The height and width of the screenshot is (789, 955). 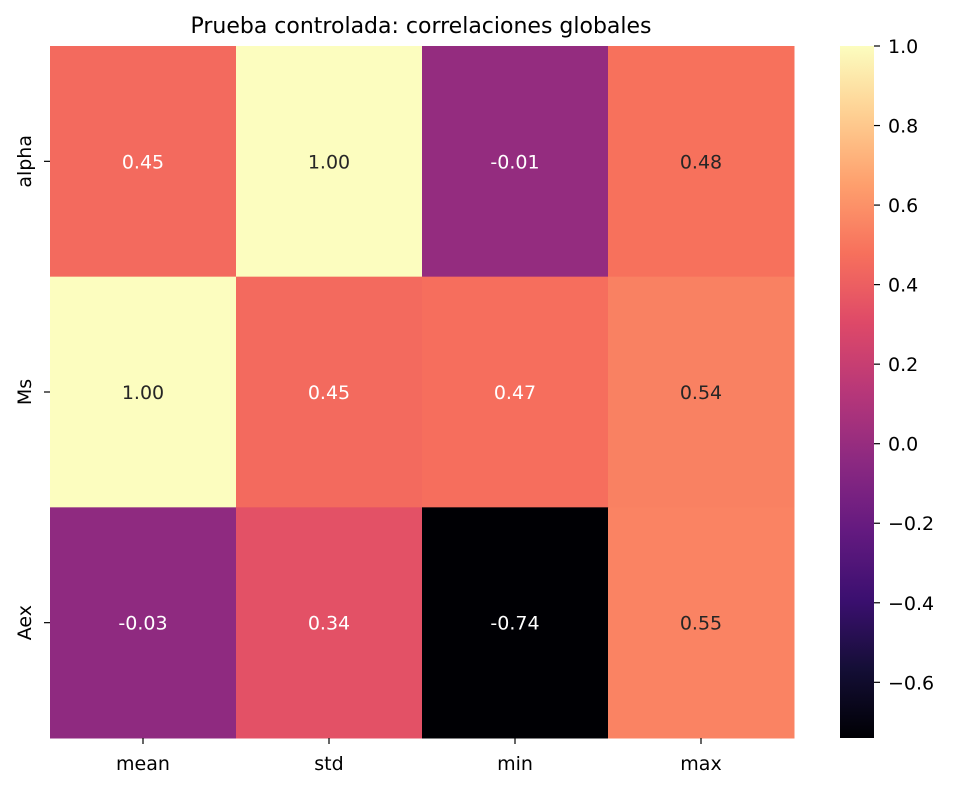 I want to click on y-tick-label: Ms, so click(x=25, y=392).